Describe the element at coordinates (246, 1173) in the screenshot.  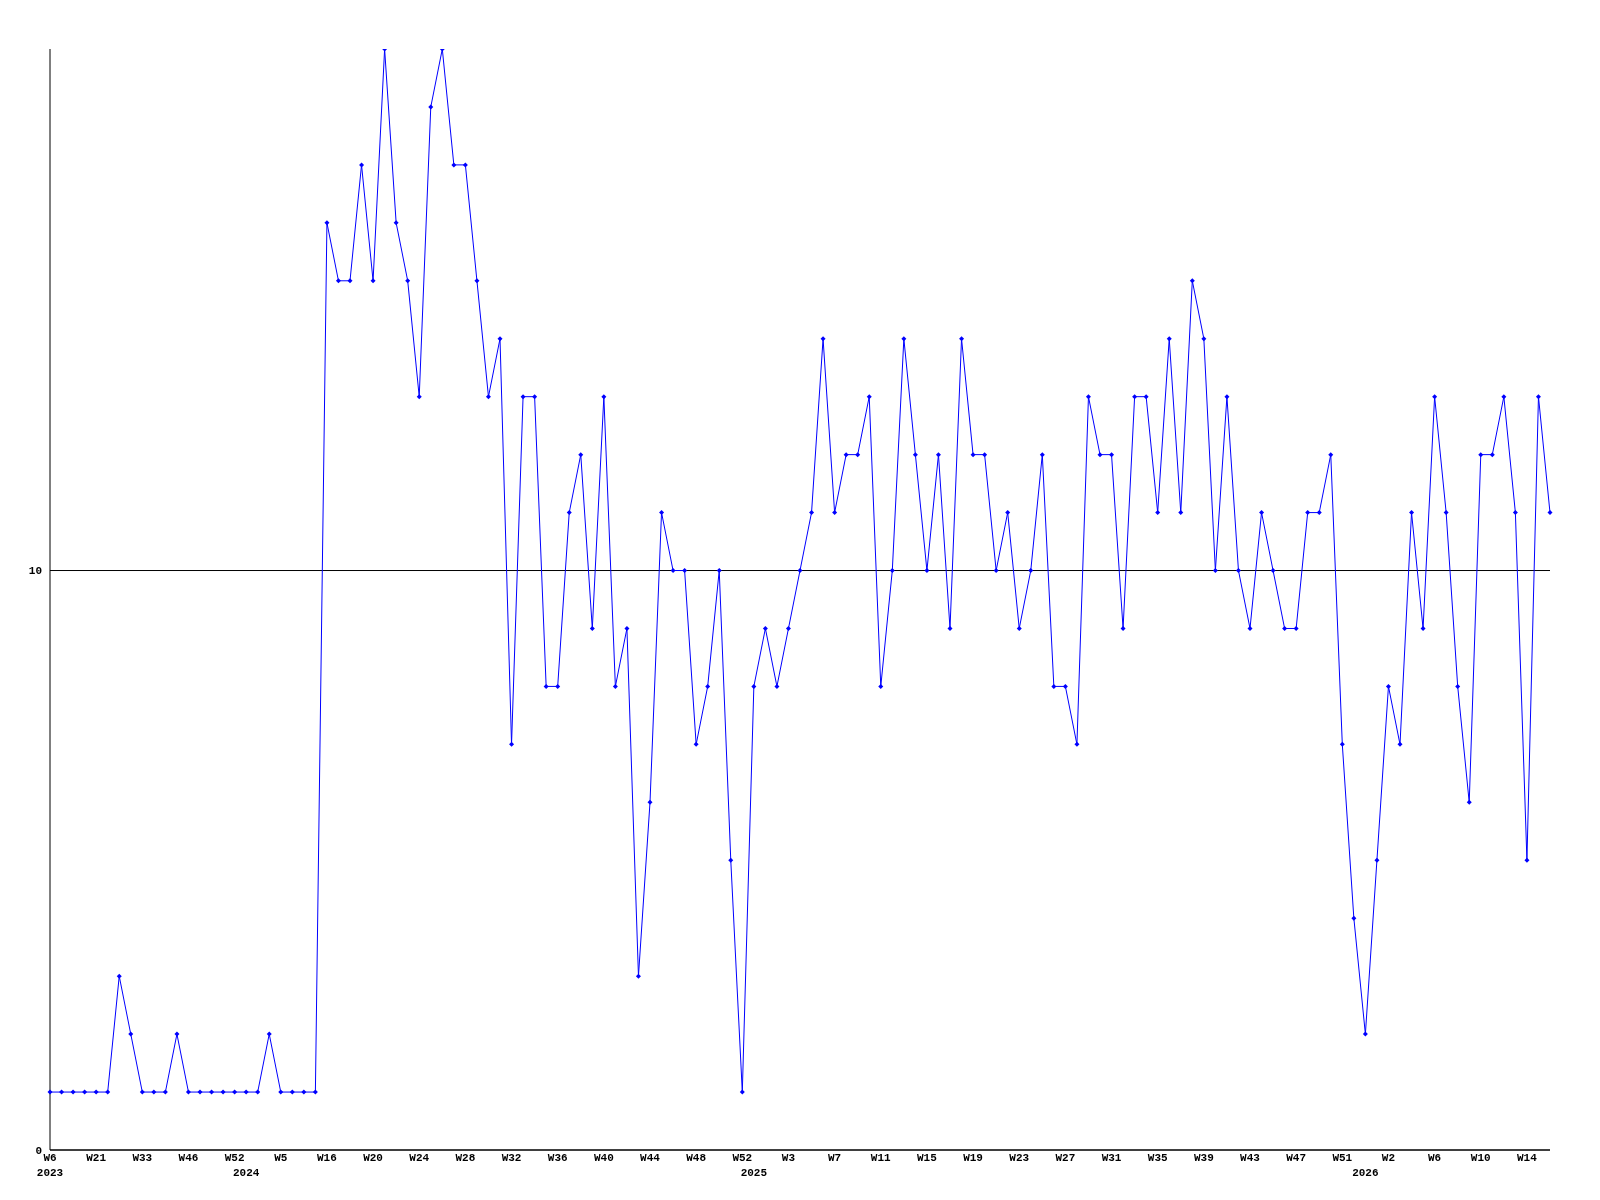
I see `x-tick-label: 2024` at that location.